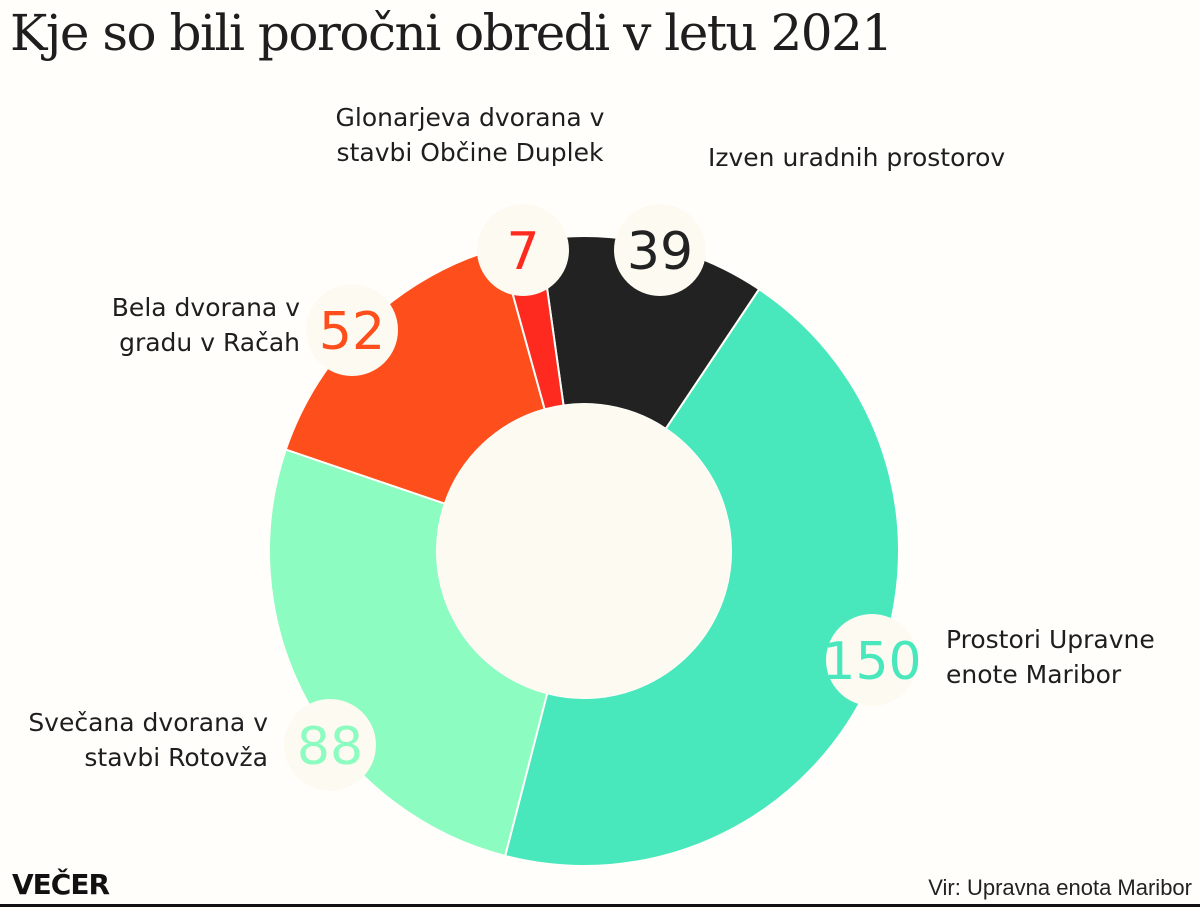  Describe the element at coordinates (1060, 887) in the screenshot. I see `source-note: Vir: Upravna enota Maribor` at that location.